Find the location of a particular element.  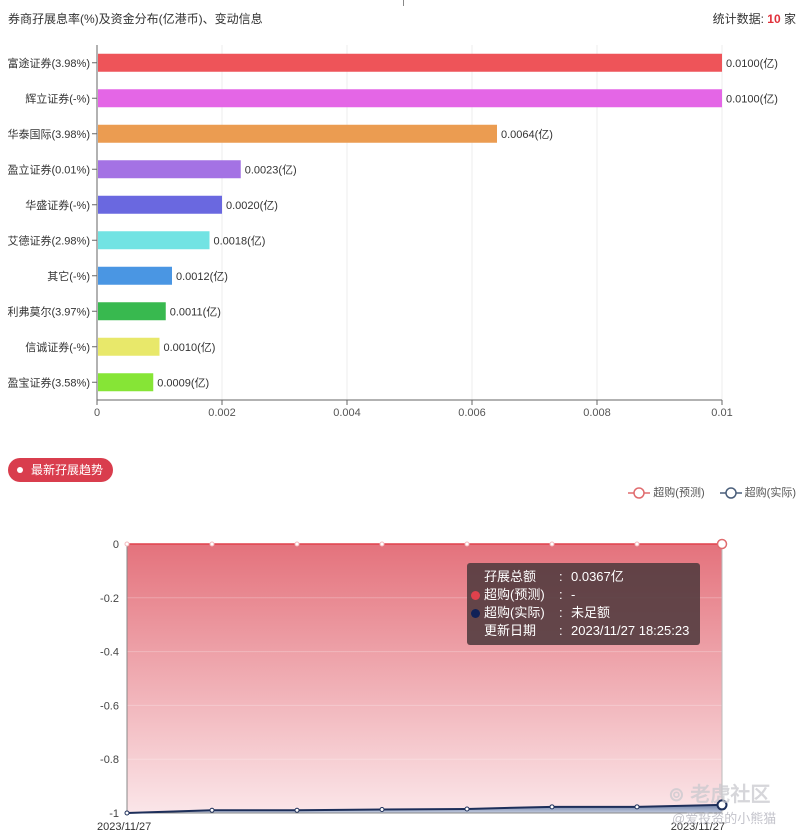

tooltip-value-predicted: - is located at coordinates (573, 594).